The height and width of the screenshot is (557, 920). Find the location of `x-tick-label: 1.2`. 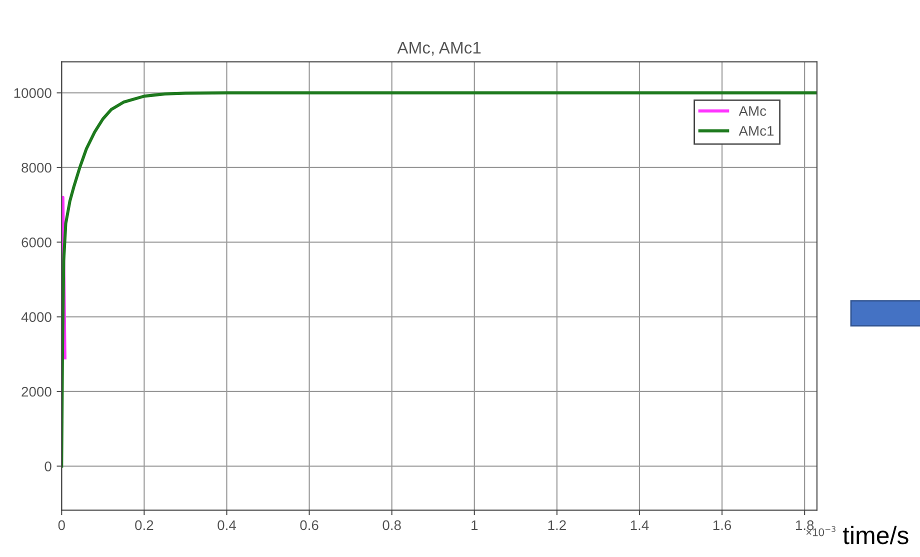

x-tick-label: 1.2 is located at coordinates (557, 525).